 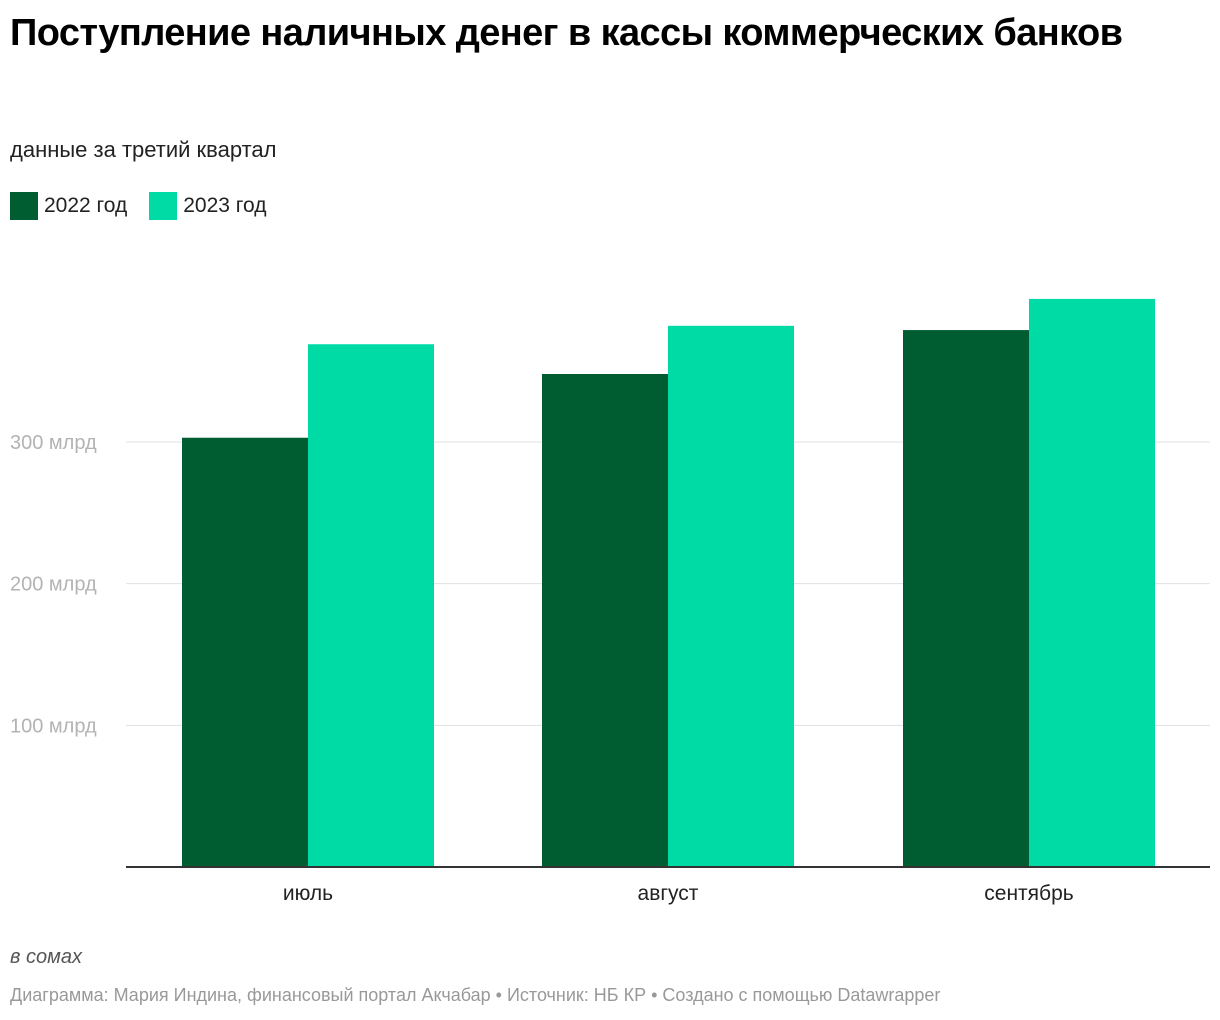 I want to click on legend-item-2023: 2023 год, so click(x=207, y=206).